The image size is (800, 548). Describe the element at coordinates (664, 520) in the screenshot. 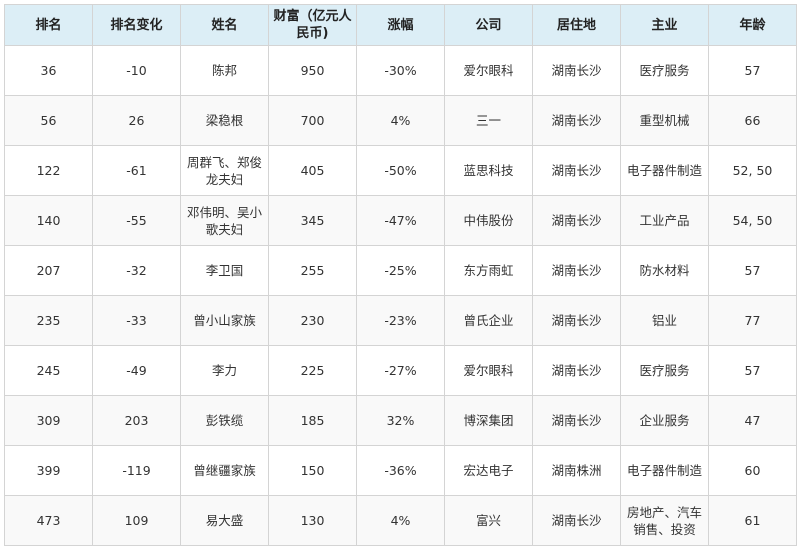

I see `cell-industry: 房地产、汽车销售、投资` at that location.